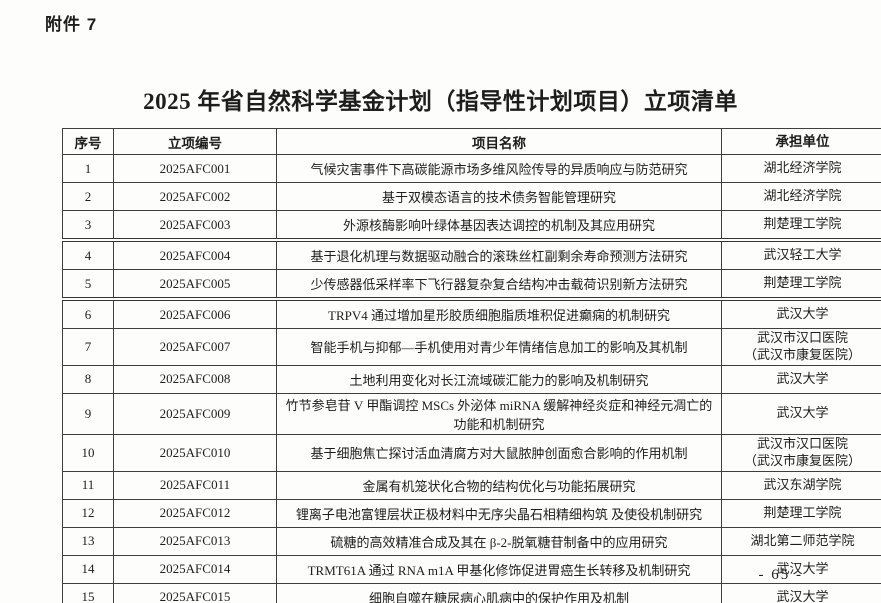  I want to click on cell-serial-number: 1, so click(88, 168).